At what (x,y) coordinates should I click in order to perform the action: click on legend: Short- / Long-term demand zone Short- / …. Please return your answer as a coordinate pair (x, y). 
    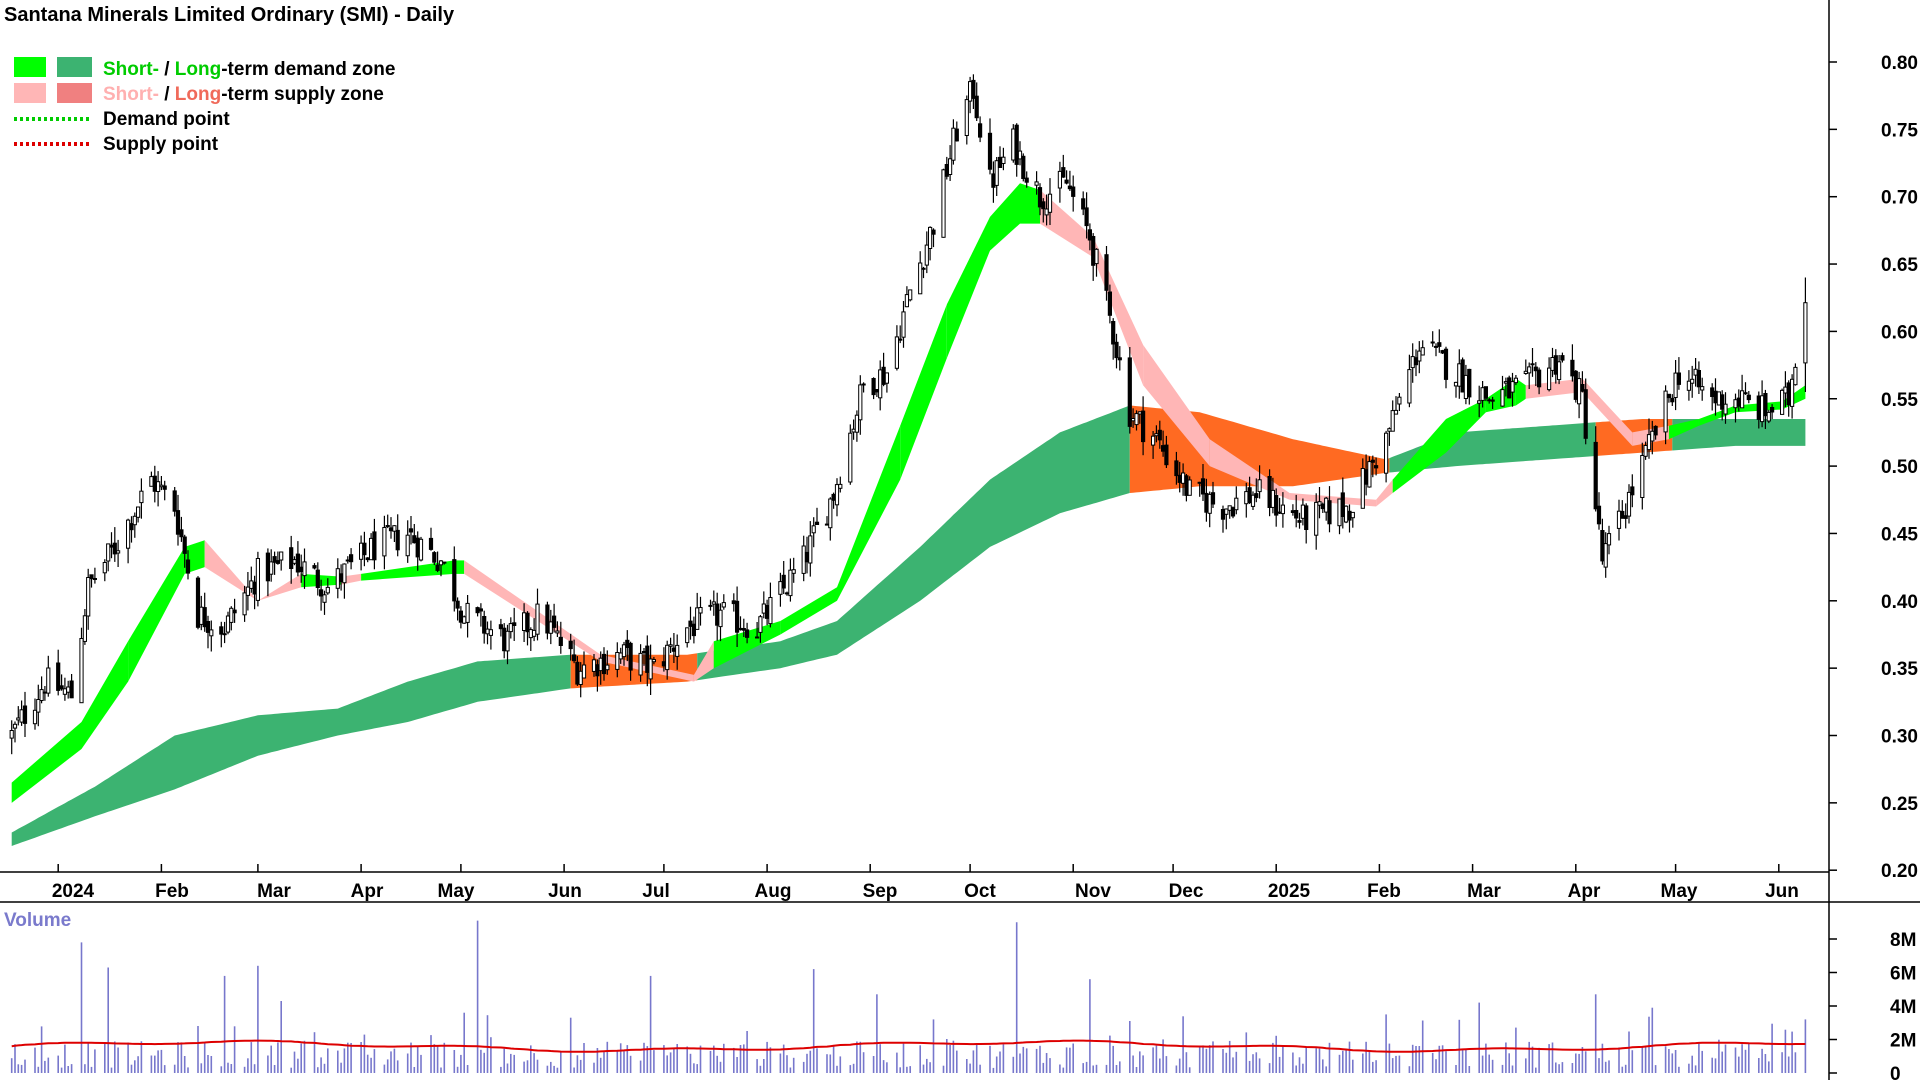
    Looking at the image, I should click on (204, 106).